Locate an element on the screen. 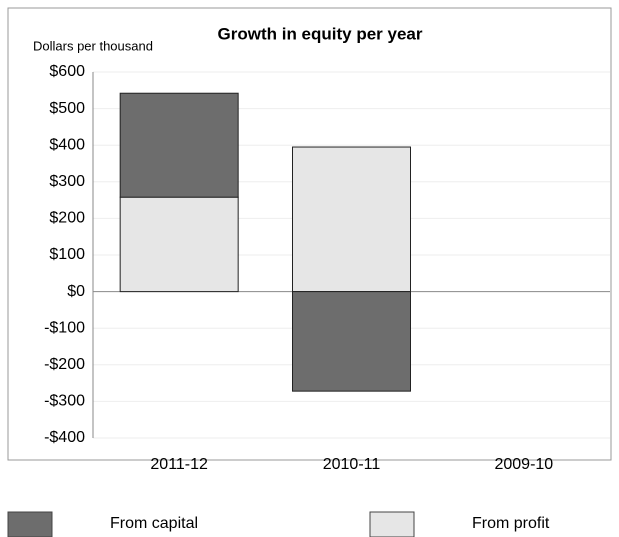 Image resolution: width=619 pixels, height=537 pixels. y-tick-label: -$400 is located at coordinates (64, 437).